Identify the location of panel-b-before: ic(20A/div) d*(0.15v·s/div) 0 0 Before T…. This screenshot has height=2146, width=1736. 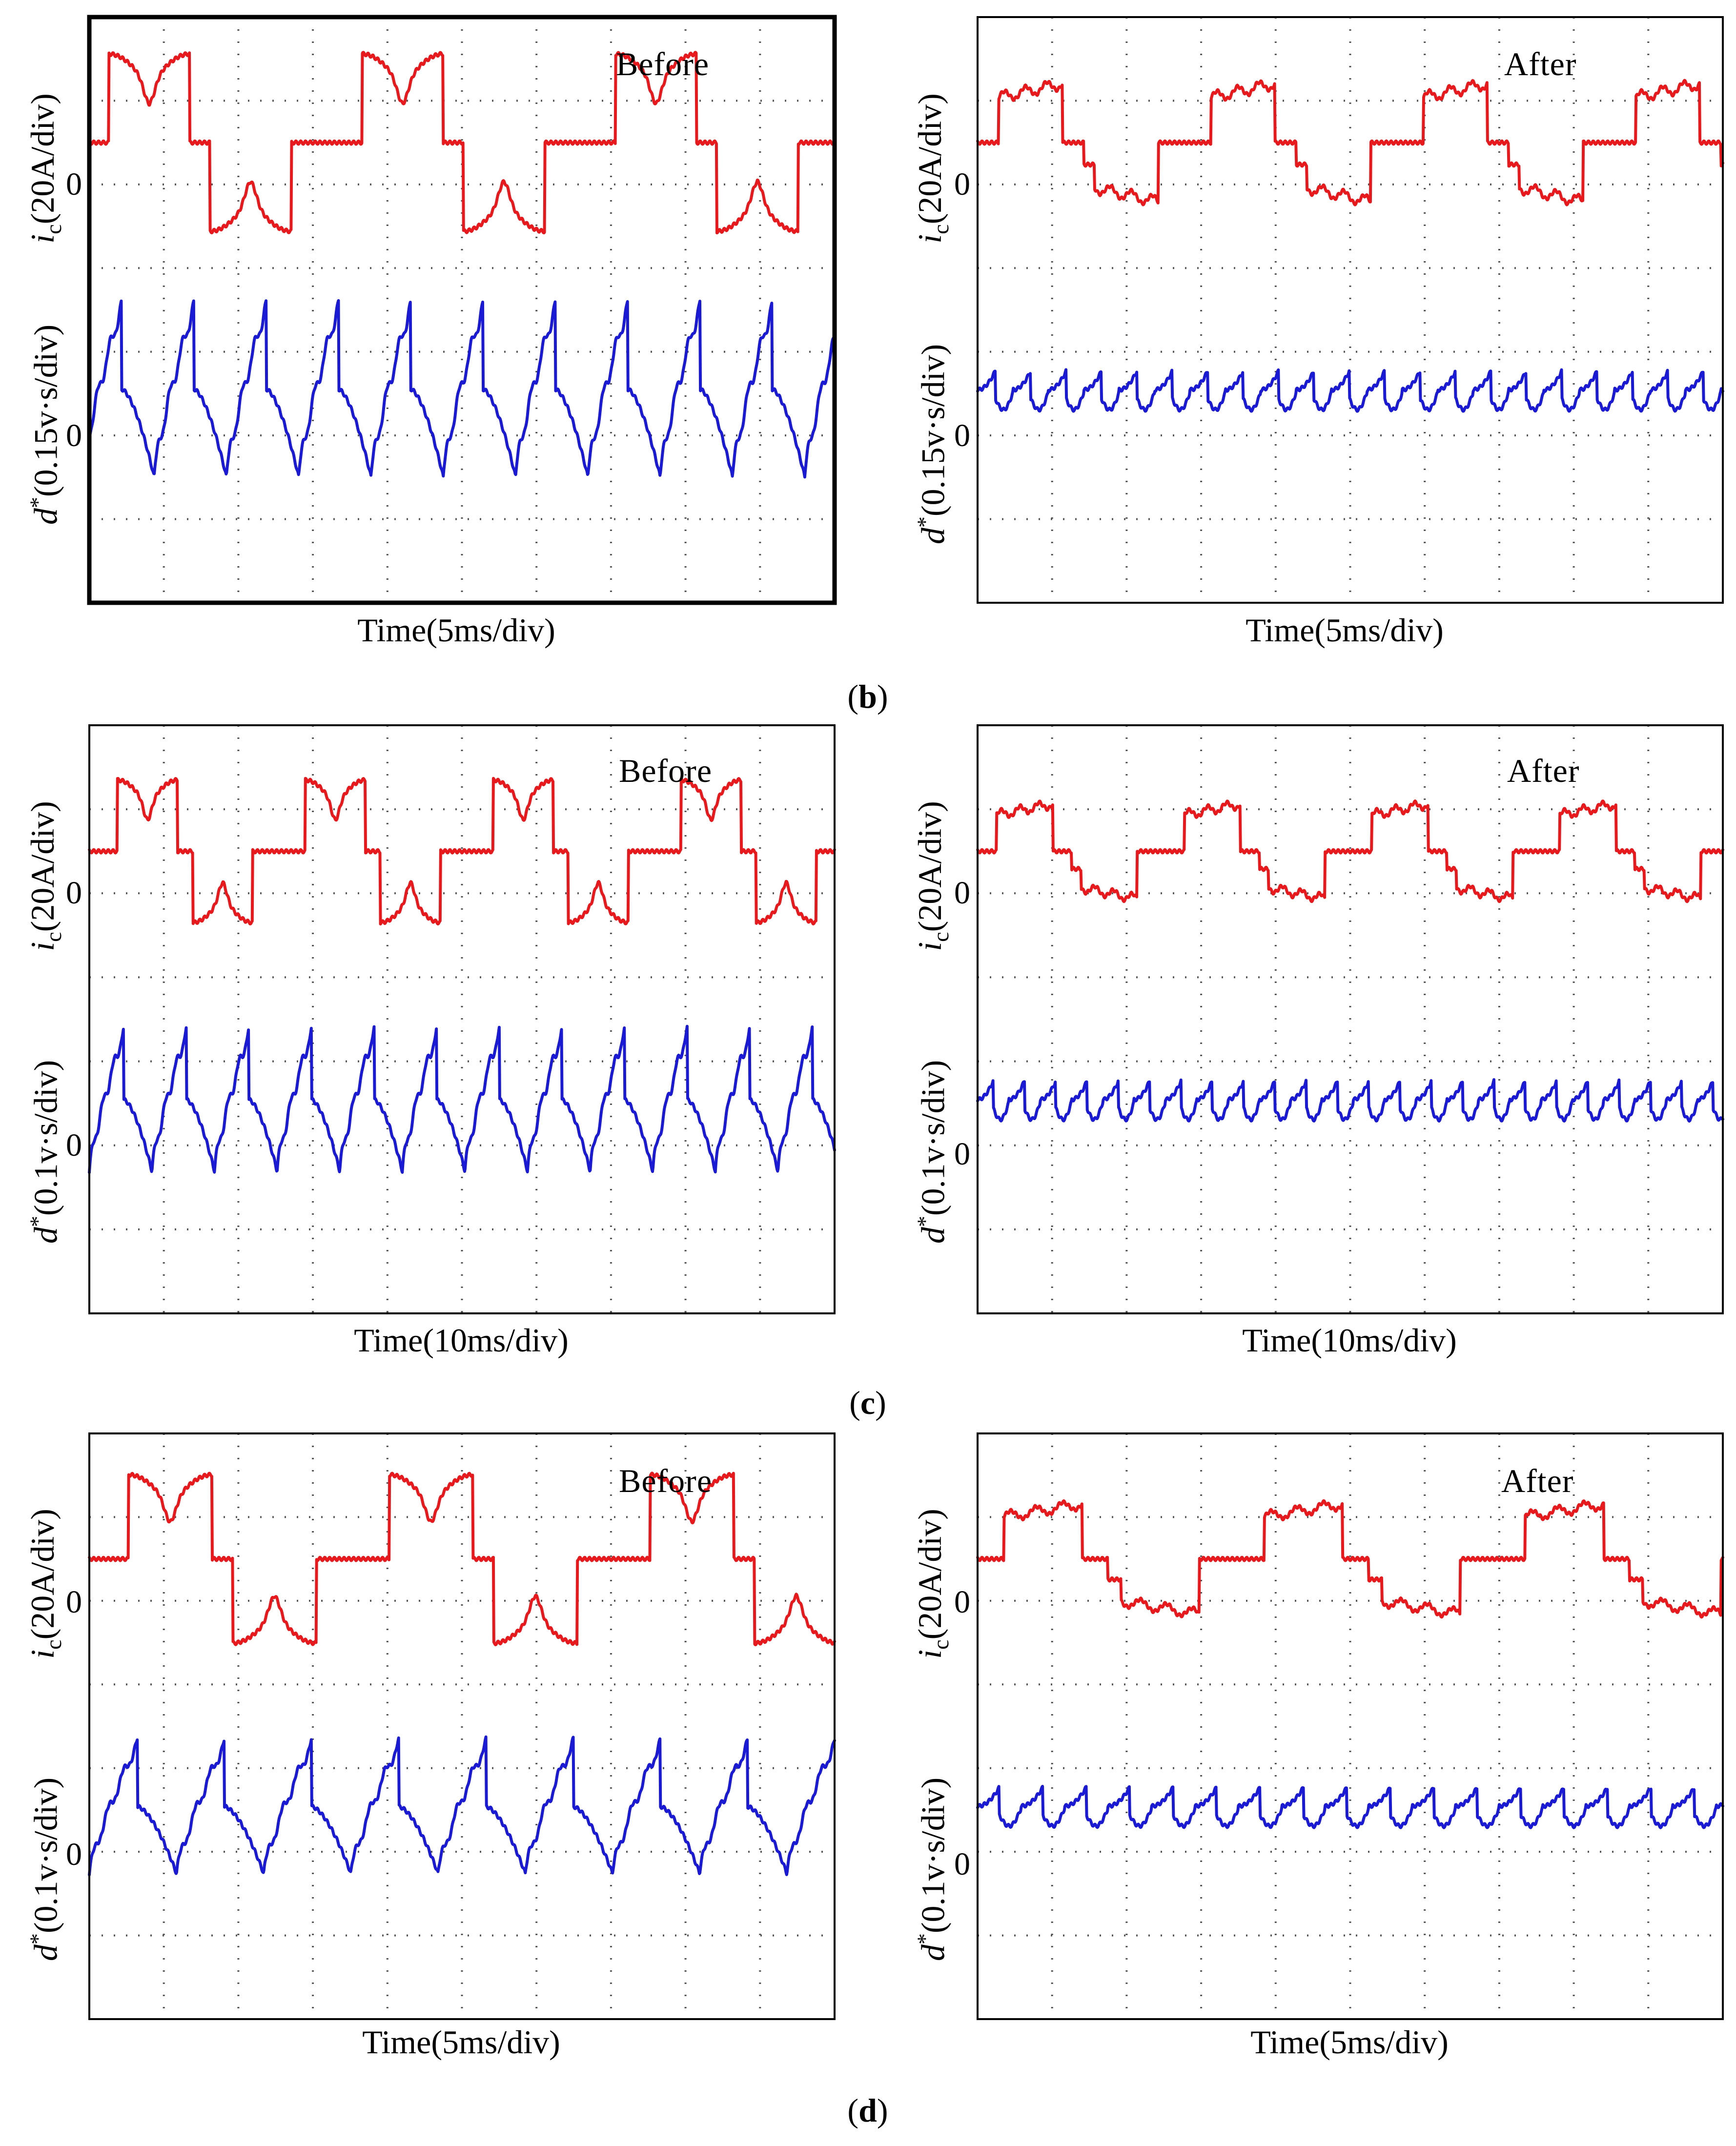
(424, 327).